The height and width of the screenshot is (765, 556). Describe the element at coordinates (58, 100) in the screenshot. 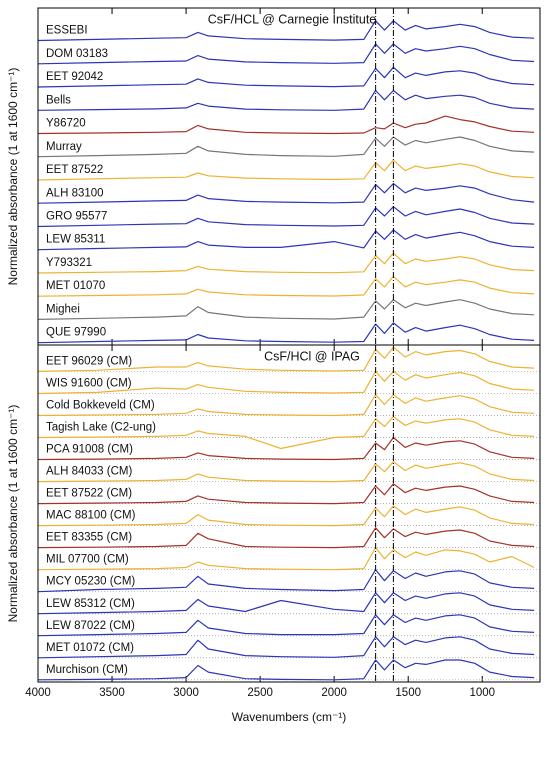

I see `series-label: Bells` at that location.